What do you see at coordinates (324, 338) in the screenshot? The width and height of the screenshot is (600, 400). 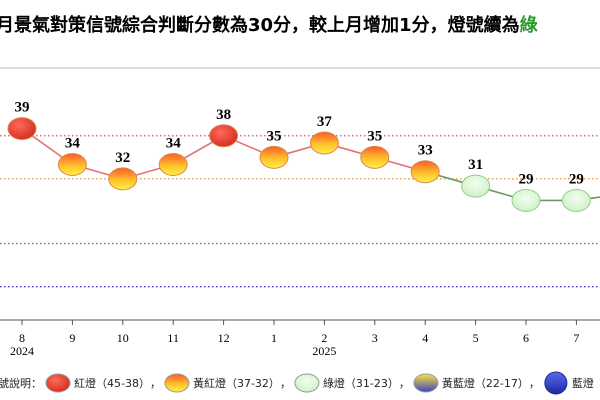 I see `x-tick-label: 2` at bounding box center [324, 338].